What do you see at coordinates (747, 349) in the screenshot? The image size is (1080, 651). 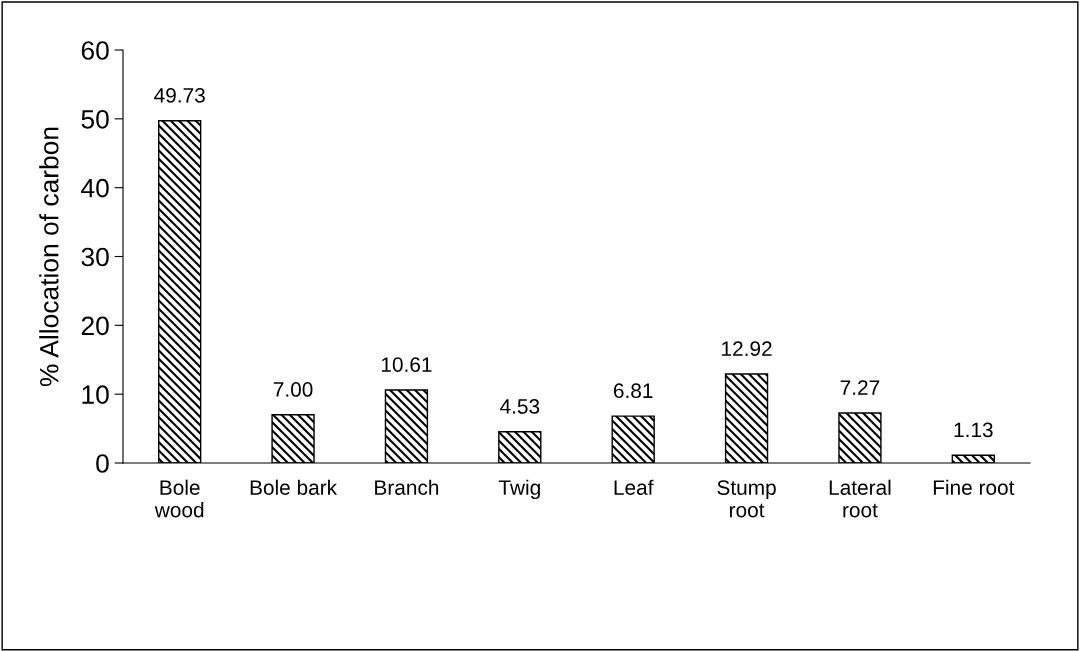 I see `data-label: 12.92` at bounding box center [747, 349].